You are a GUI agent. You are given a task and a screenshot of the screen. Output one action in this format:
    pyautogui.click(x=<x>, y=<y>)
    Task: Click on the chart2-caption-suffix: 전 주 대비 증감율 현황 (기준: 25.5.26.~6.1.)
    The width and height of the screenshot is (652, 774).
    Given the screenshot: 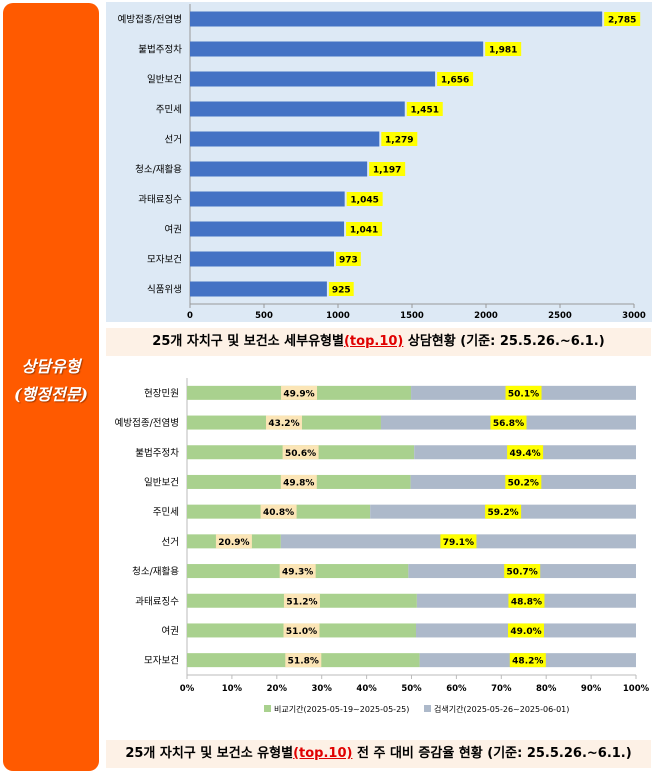 What is the action you would take?
    pyautogui.click(x=492, y=753)
    